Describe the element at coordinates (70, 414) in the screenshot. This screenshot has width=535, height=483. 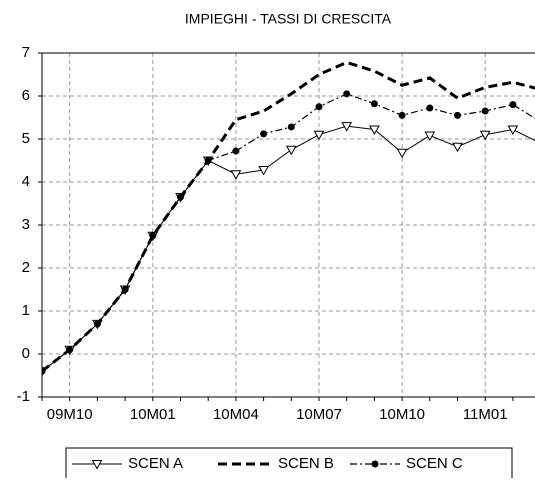
I see `x-tick-label: 09M10` at that location.